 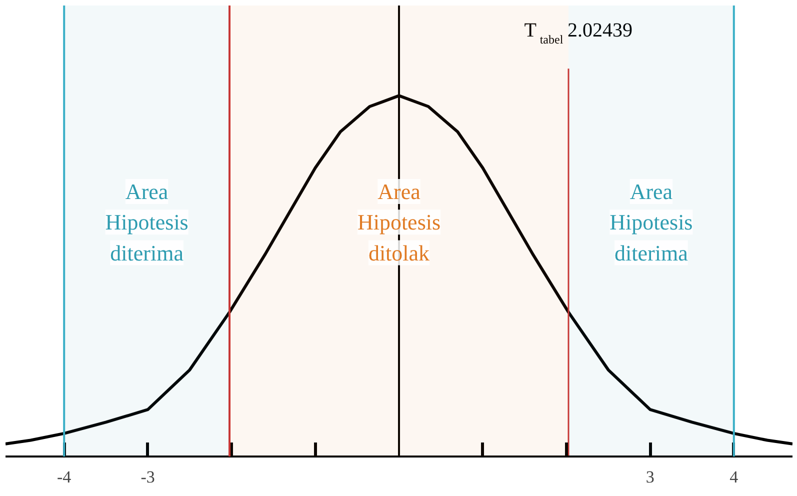 What do you see at coordinates (147, 477) in the screenshot?
I see `x-tick-label: -3` at bounding box center [147, 477].